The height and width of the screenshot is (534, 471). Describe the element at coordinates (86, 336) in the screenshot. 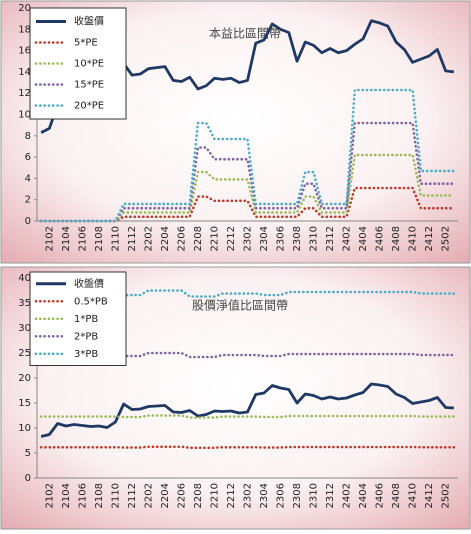

I see `legend-label: 2*PB` at that location.